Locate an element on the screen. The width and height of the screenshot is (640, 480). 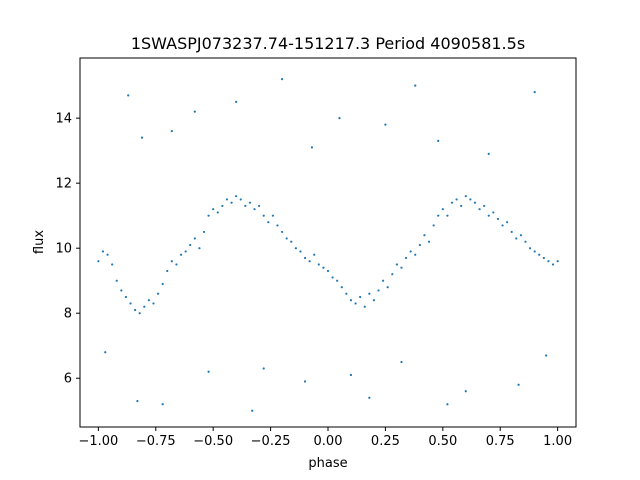
y-axis-ticks: 6 8 10 12 14 is located at coordinates (67, 249).